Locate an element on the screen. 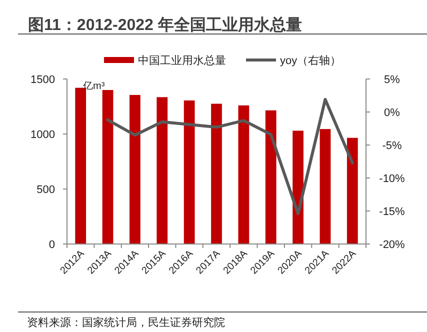 This screenshot has width=427, height=332. chart-title: 图11：2012-2022 年全国工业用水总量 is located at coordinates (165, 25).